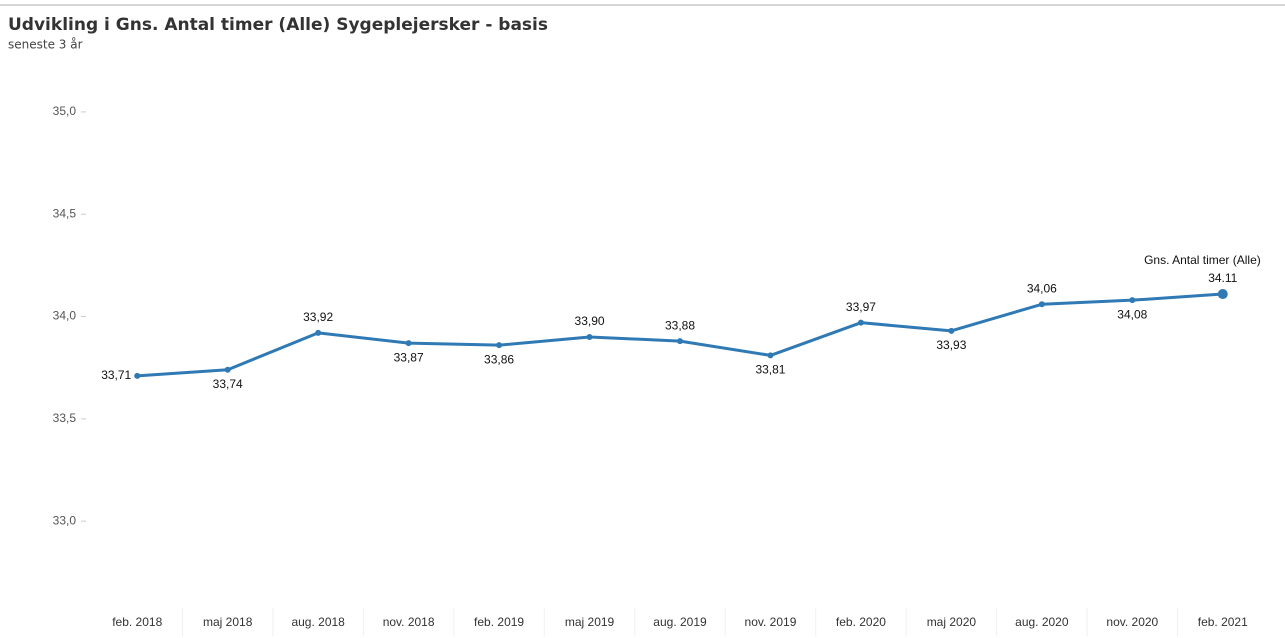 The image size is (1285, 638). What do you see at coordinates (409, 622) in the screenshot?
I see `x-tick-label: nov. 2018` at bounding box center [409, 622].